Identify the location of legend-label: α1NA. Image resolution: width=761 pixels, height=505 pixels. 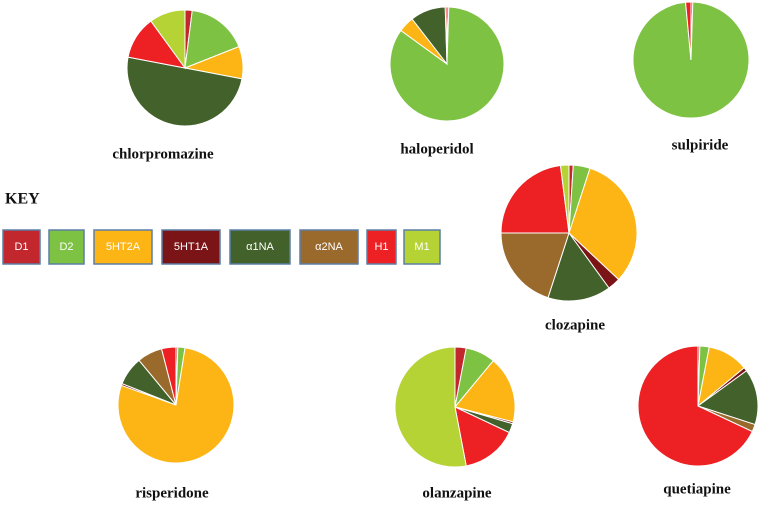
(260, 247).